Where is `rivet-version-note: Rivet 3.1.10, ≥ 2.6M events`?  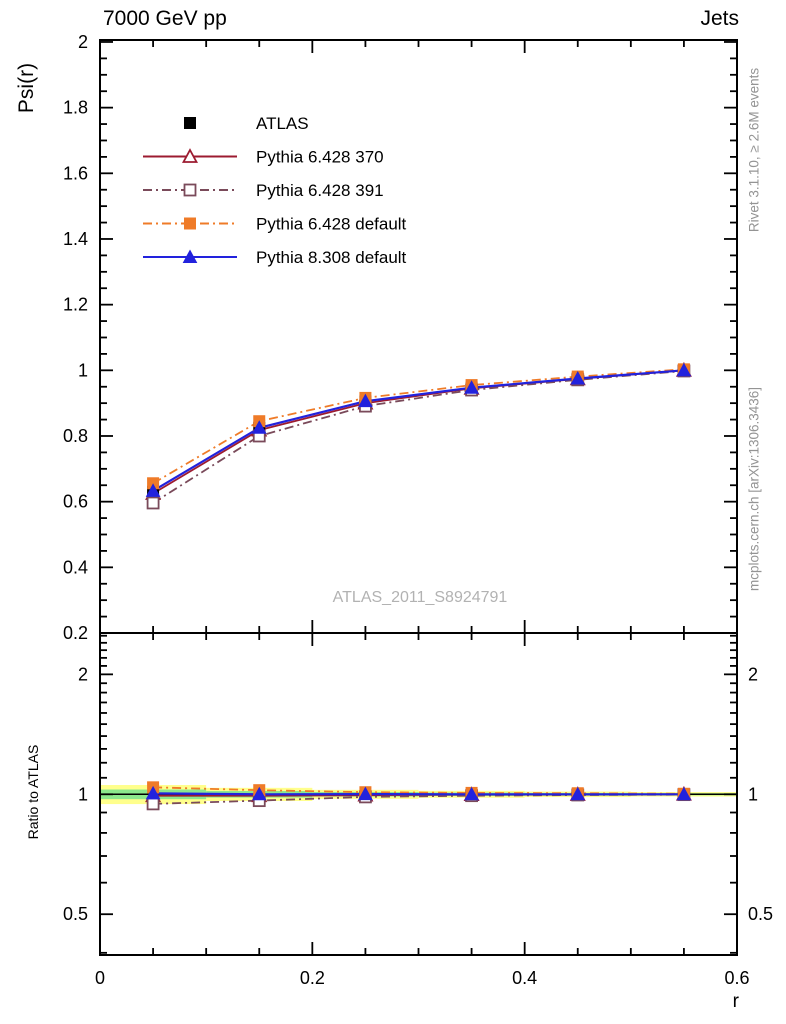
rivet-version-note: Rivet 3.1.10, ≥ 2.6M events is located at coordinates (754, 150).